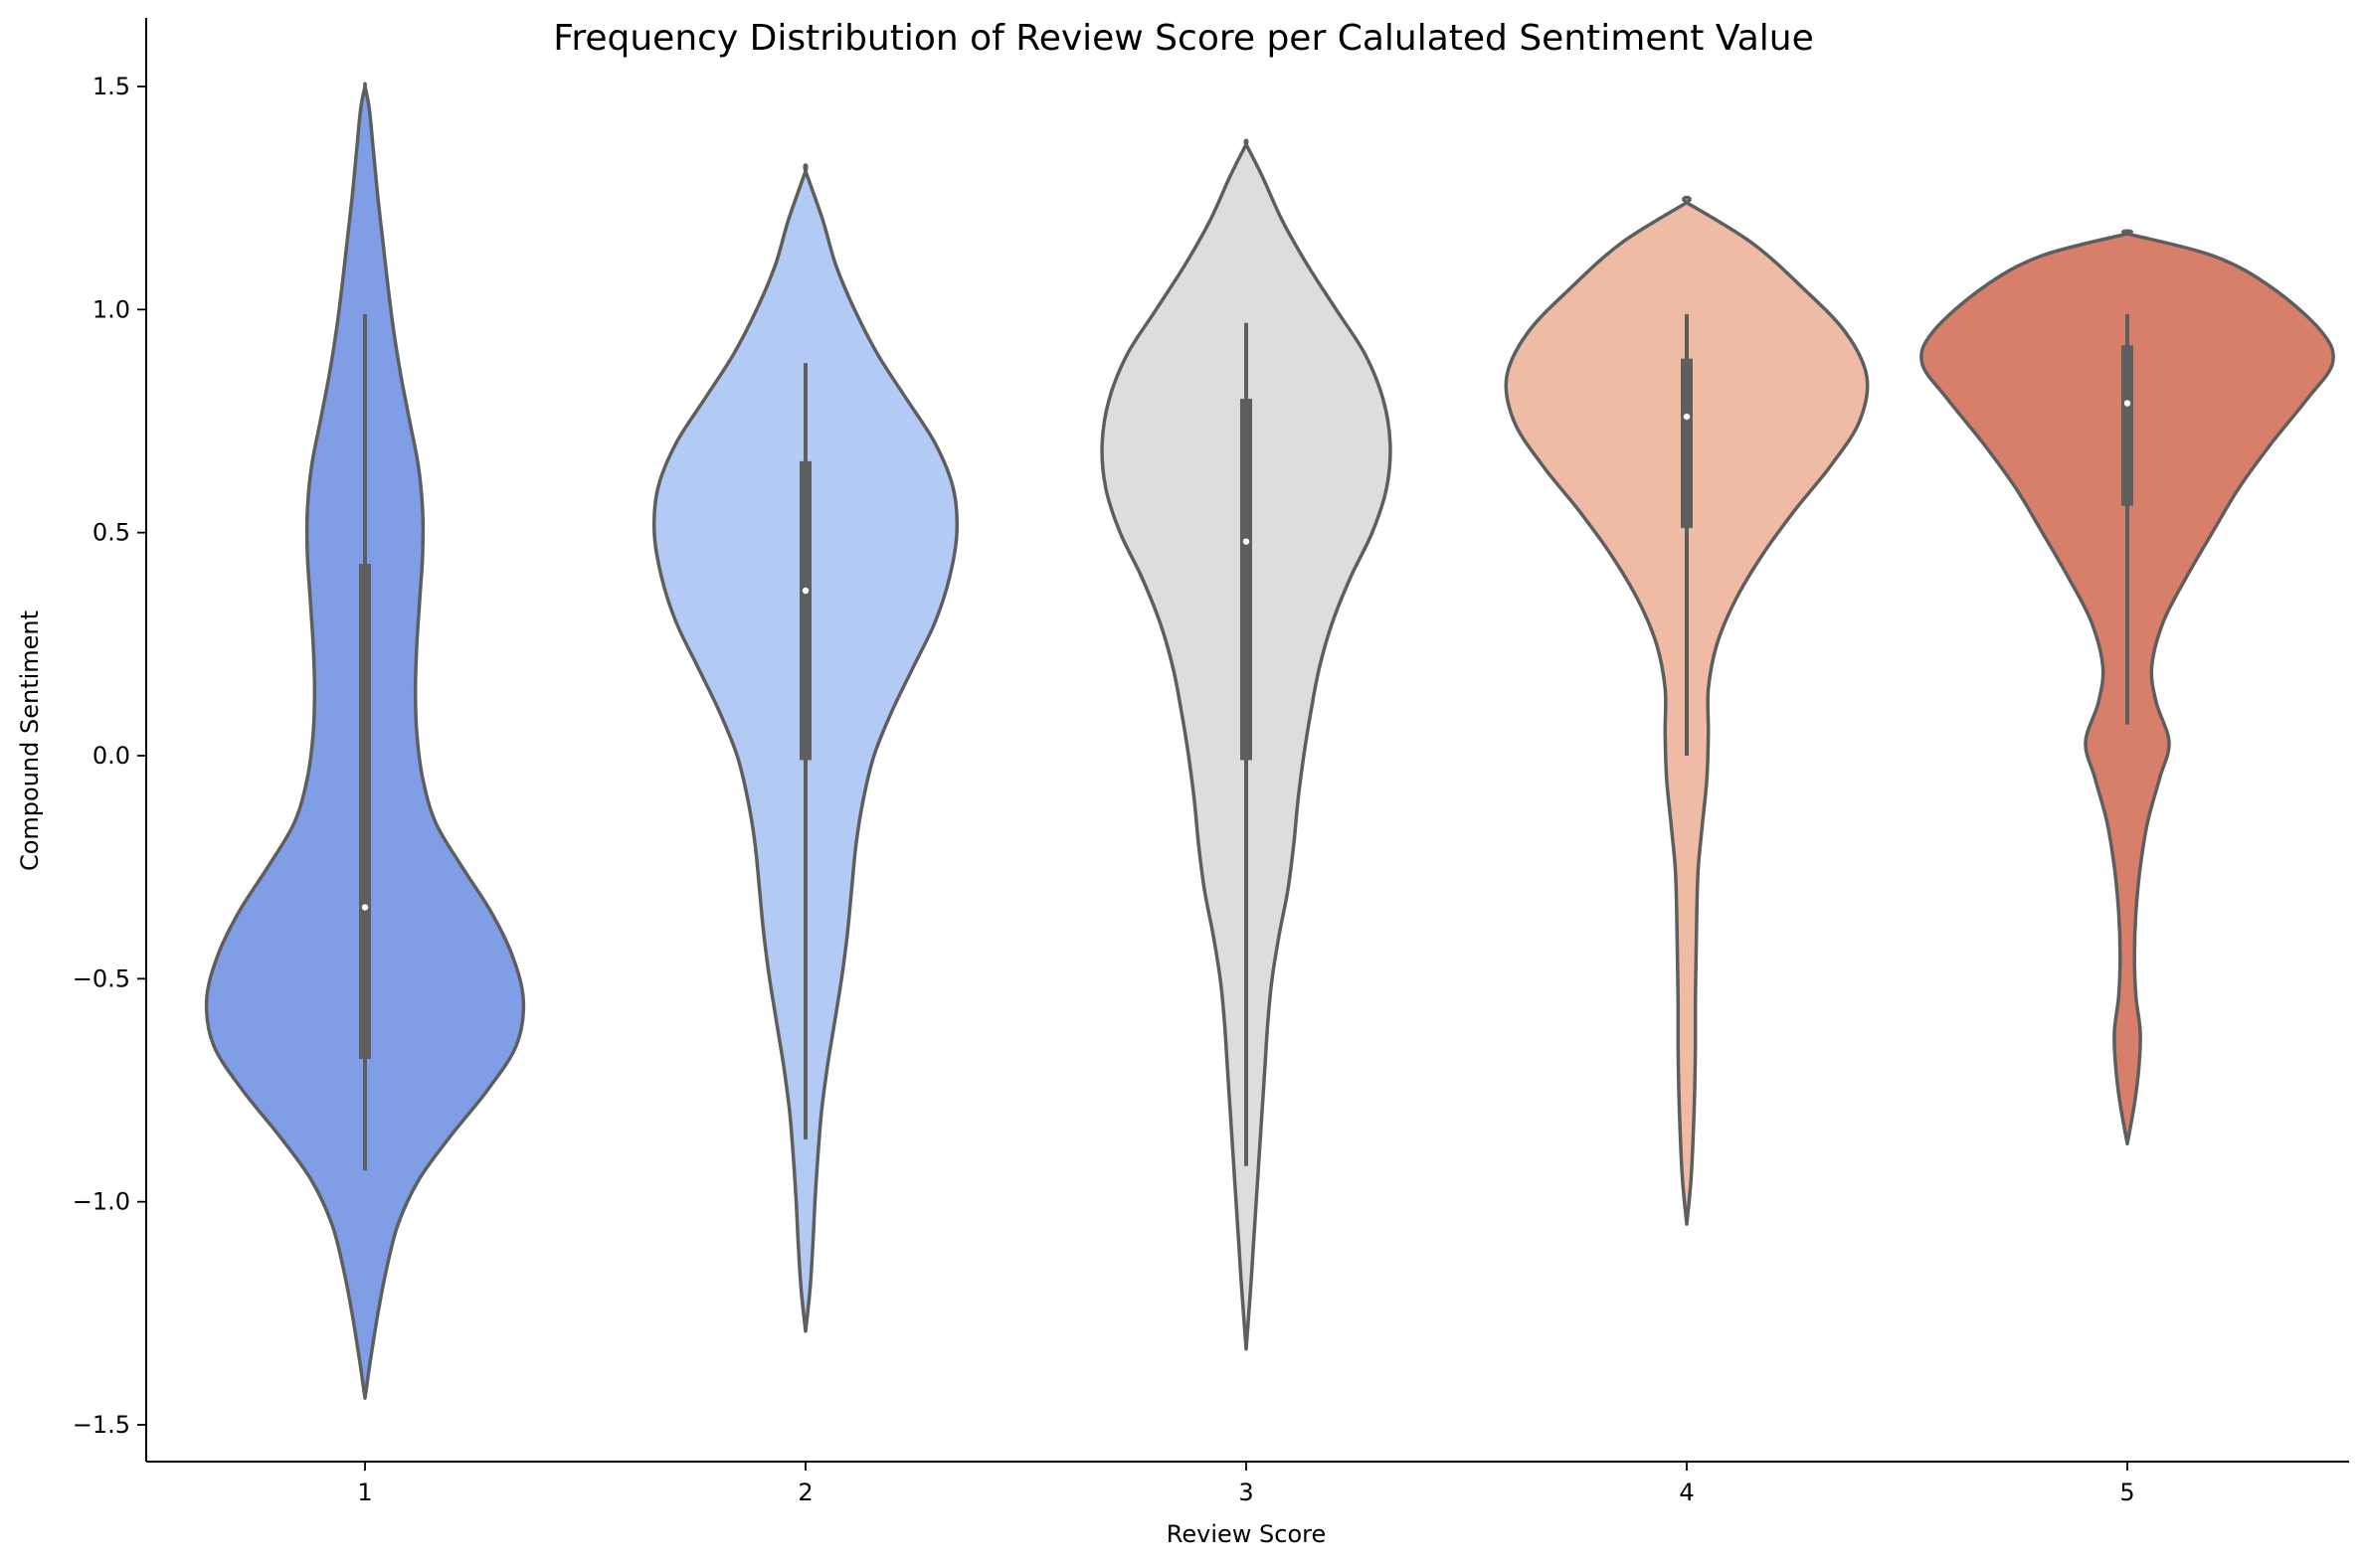  Describe the element at coordinates (111, 756) in the screenshot. I see `y-tick-label: 0.0` at that location.